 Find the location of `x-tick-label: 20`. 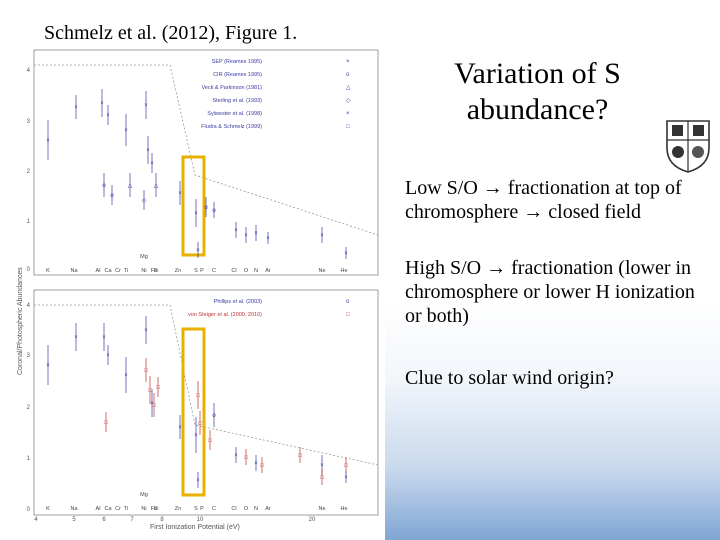

x-tick-label: 20 is located at coordinates (312, 520).